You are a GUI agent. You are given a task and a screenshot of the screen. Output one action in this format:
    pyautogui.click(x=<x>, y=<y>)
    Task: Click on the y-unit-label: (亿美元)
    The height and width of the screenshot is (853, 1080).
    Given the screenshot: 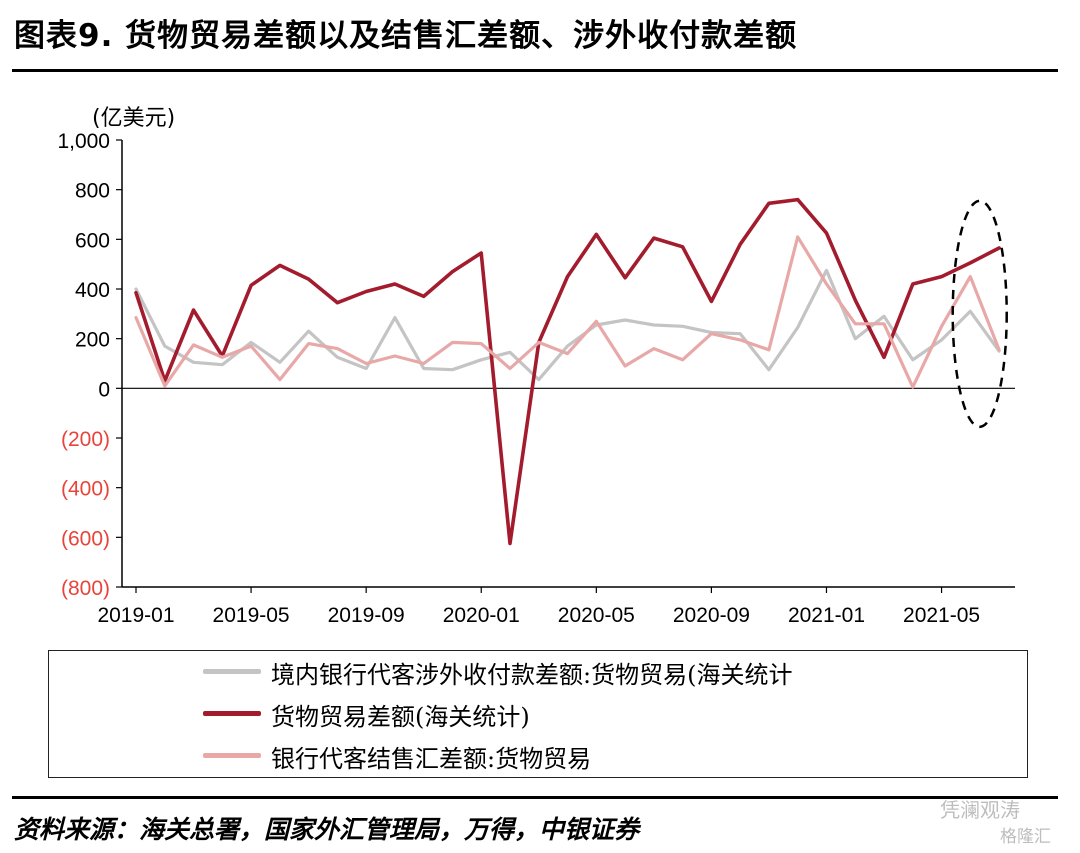 What is the action you would take?
    pyautogui.click(x=133, y=118)
    